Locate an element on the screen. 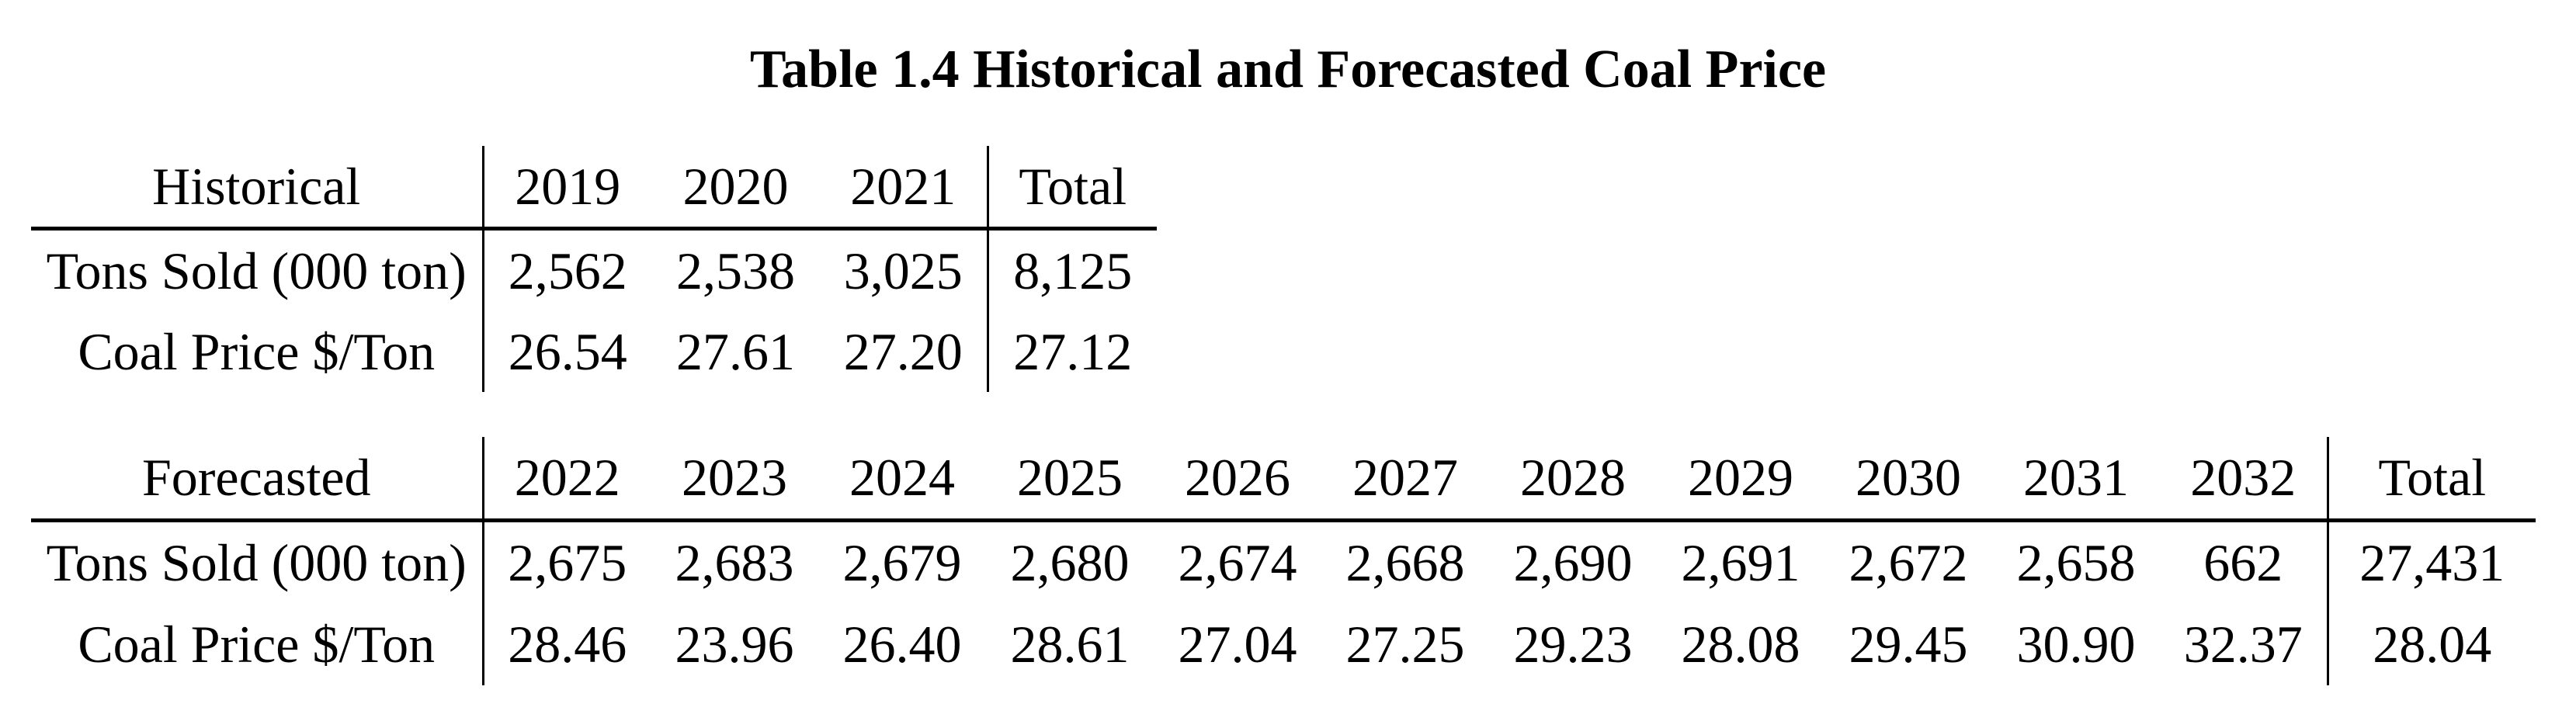 This screenshot has width=2576, height=728. table-cell: 2,674 is located at coordinates (1237, 563).